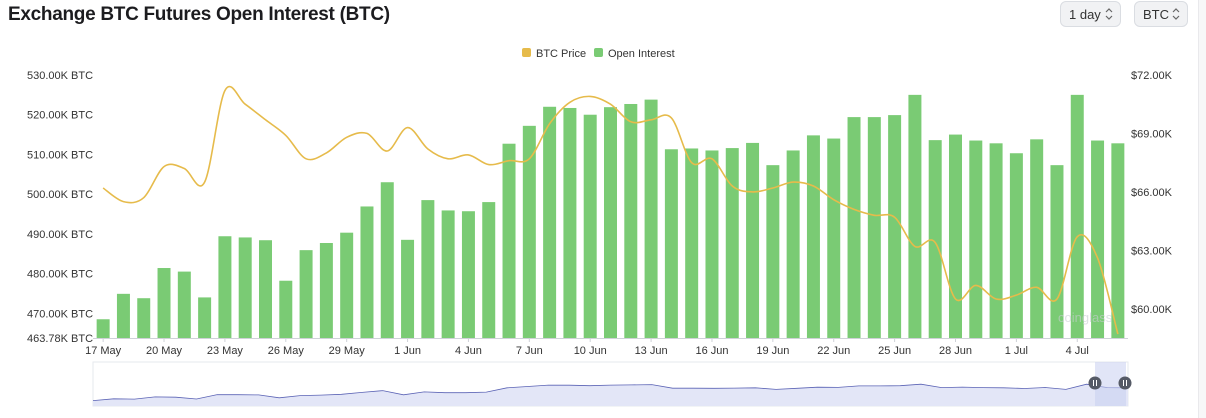  I want to click on y-right-tick-label: $72.00K, so click(1152, 76).